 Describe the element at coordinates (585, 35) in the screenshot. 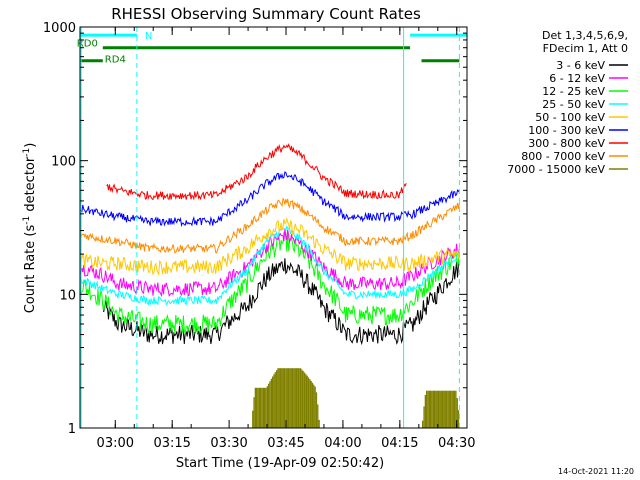

I see `legend-header-line-1: Det 1,3,4,5,6,9,` at that location.